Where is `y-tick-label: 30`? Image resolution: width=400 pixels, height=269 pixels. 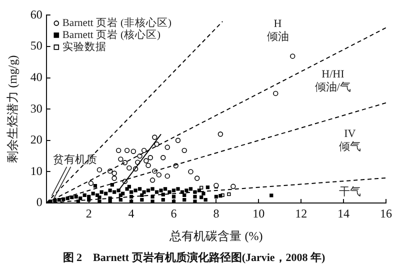 y-tick-label: 30 is located at coordinates (36, 108).